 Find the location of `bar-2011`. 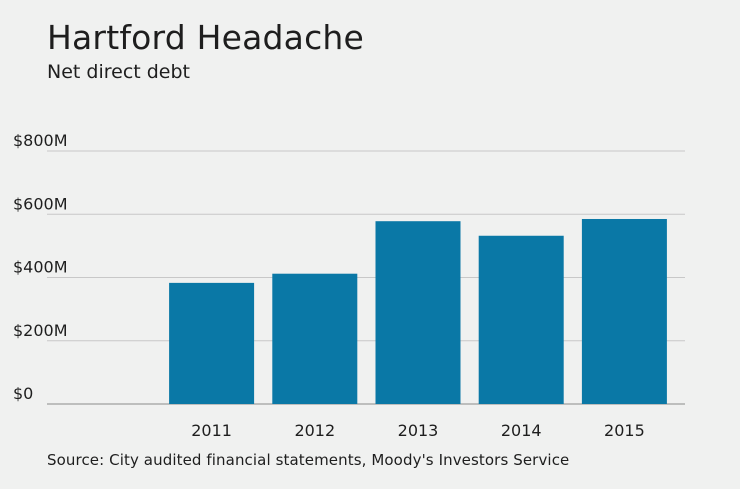

bar-2011 is located at coordinates (212, 343).